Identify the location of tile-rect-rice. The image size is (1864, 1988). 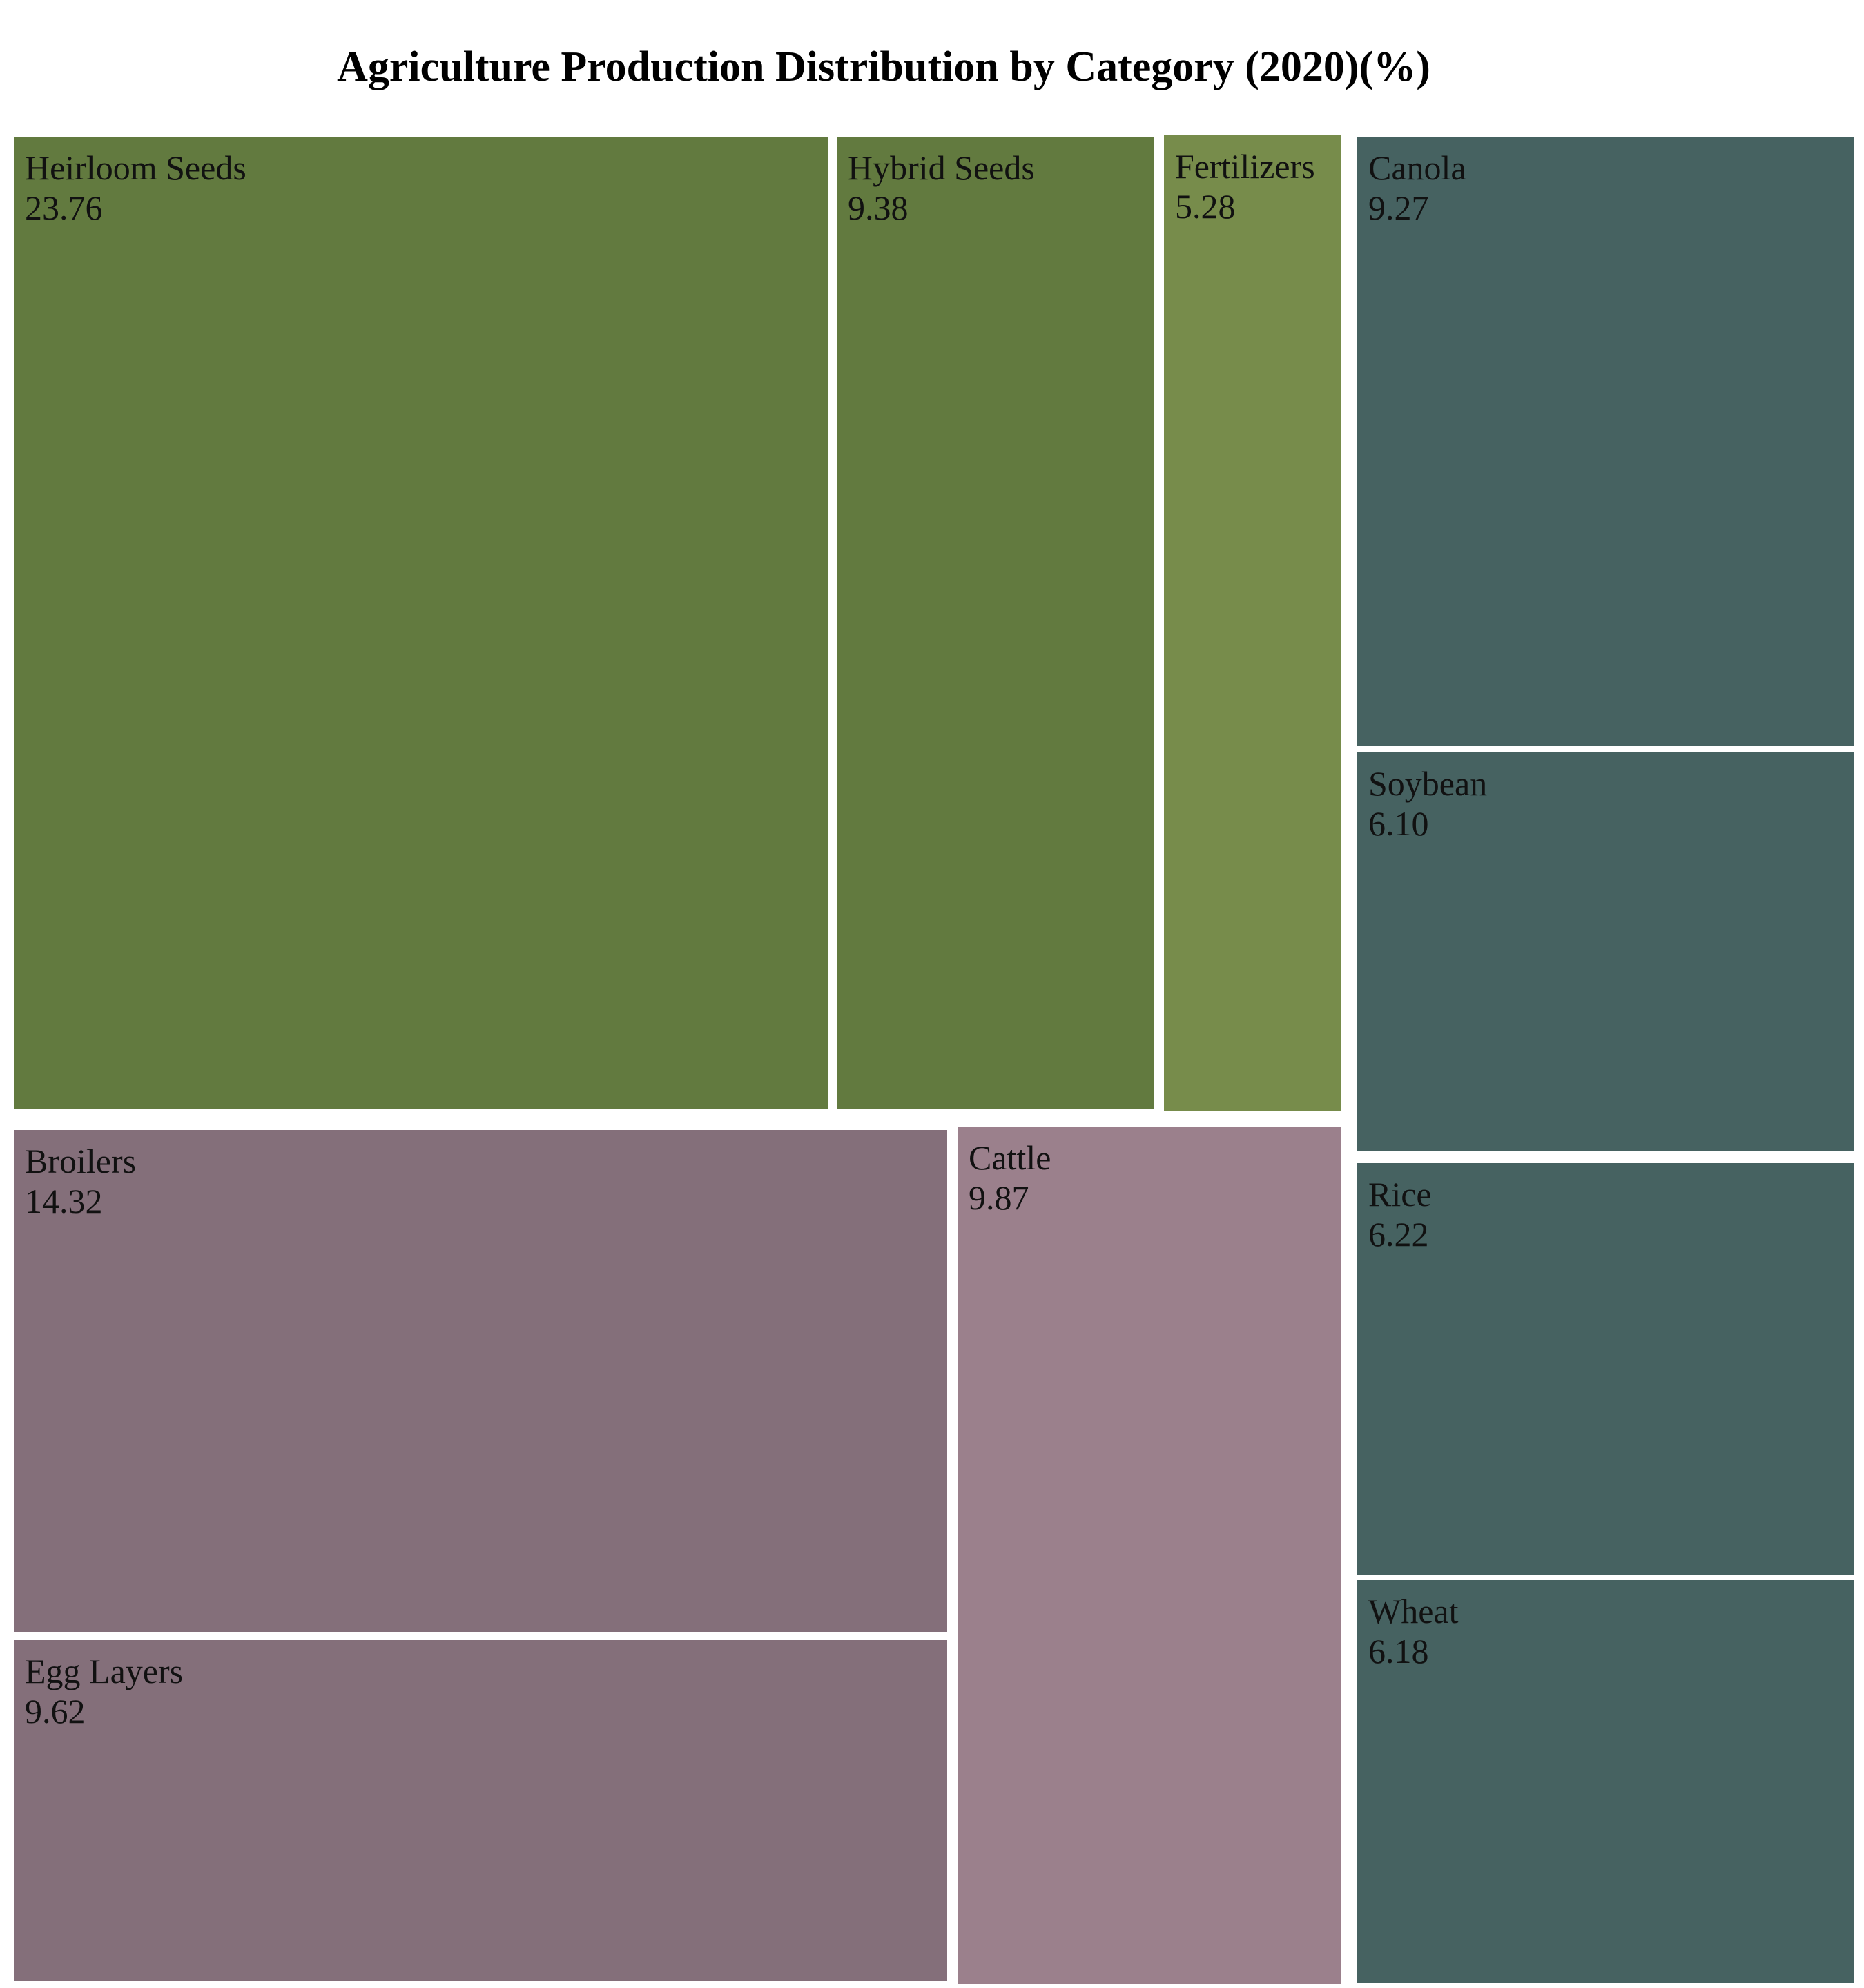
(1606, 1369).